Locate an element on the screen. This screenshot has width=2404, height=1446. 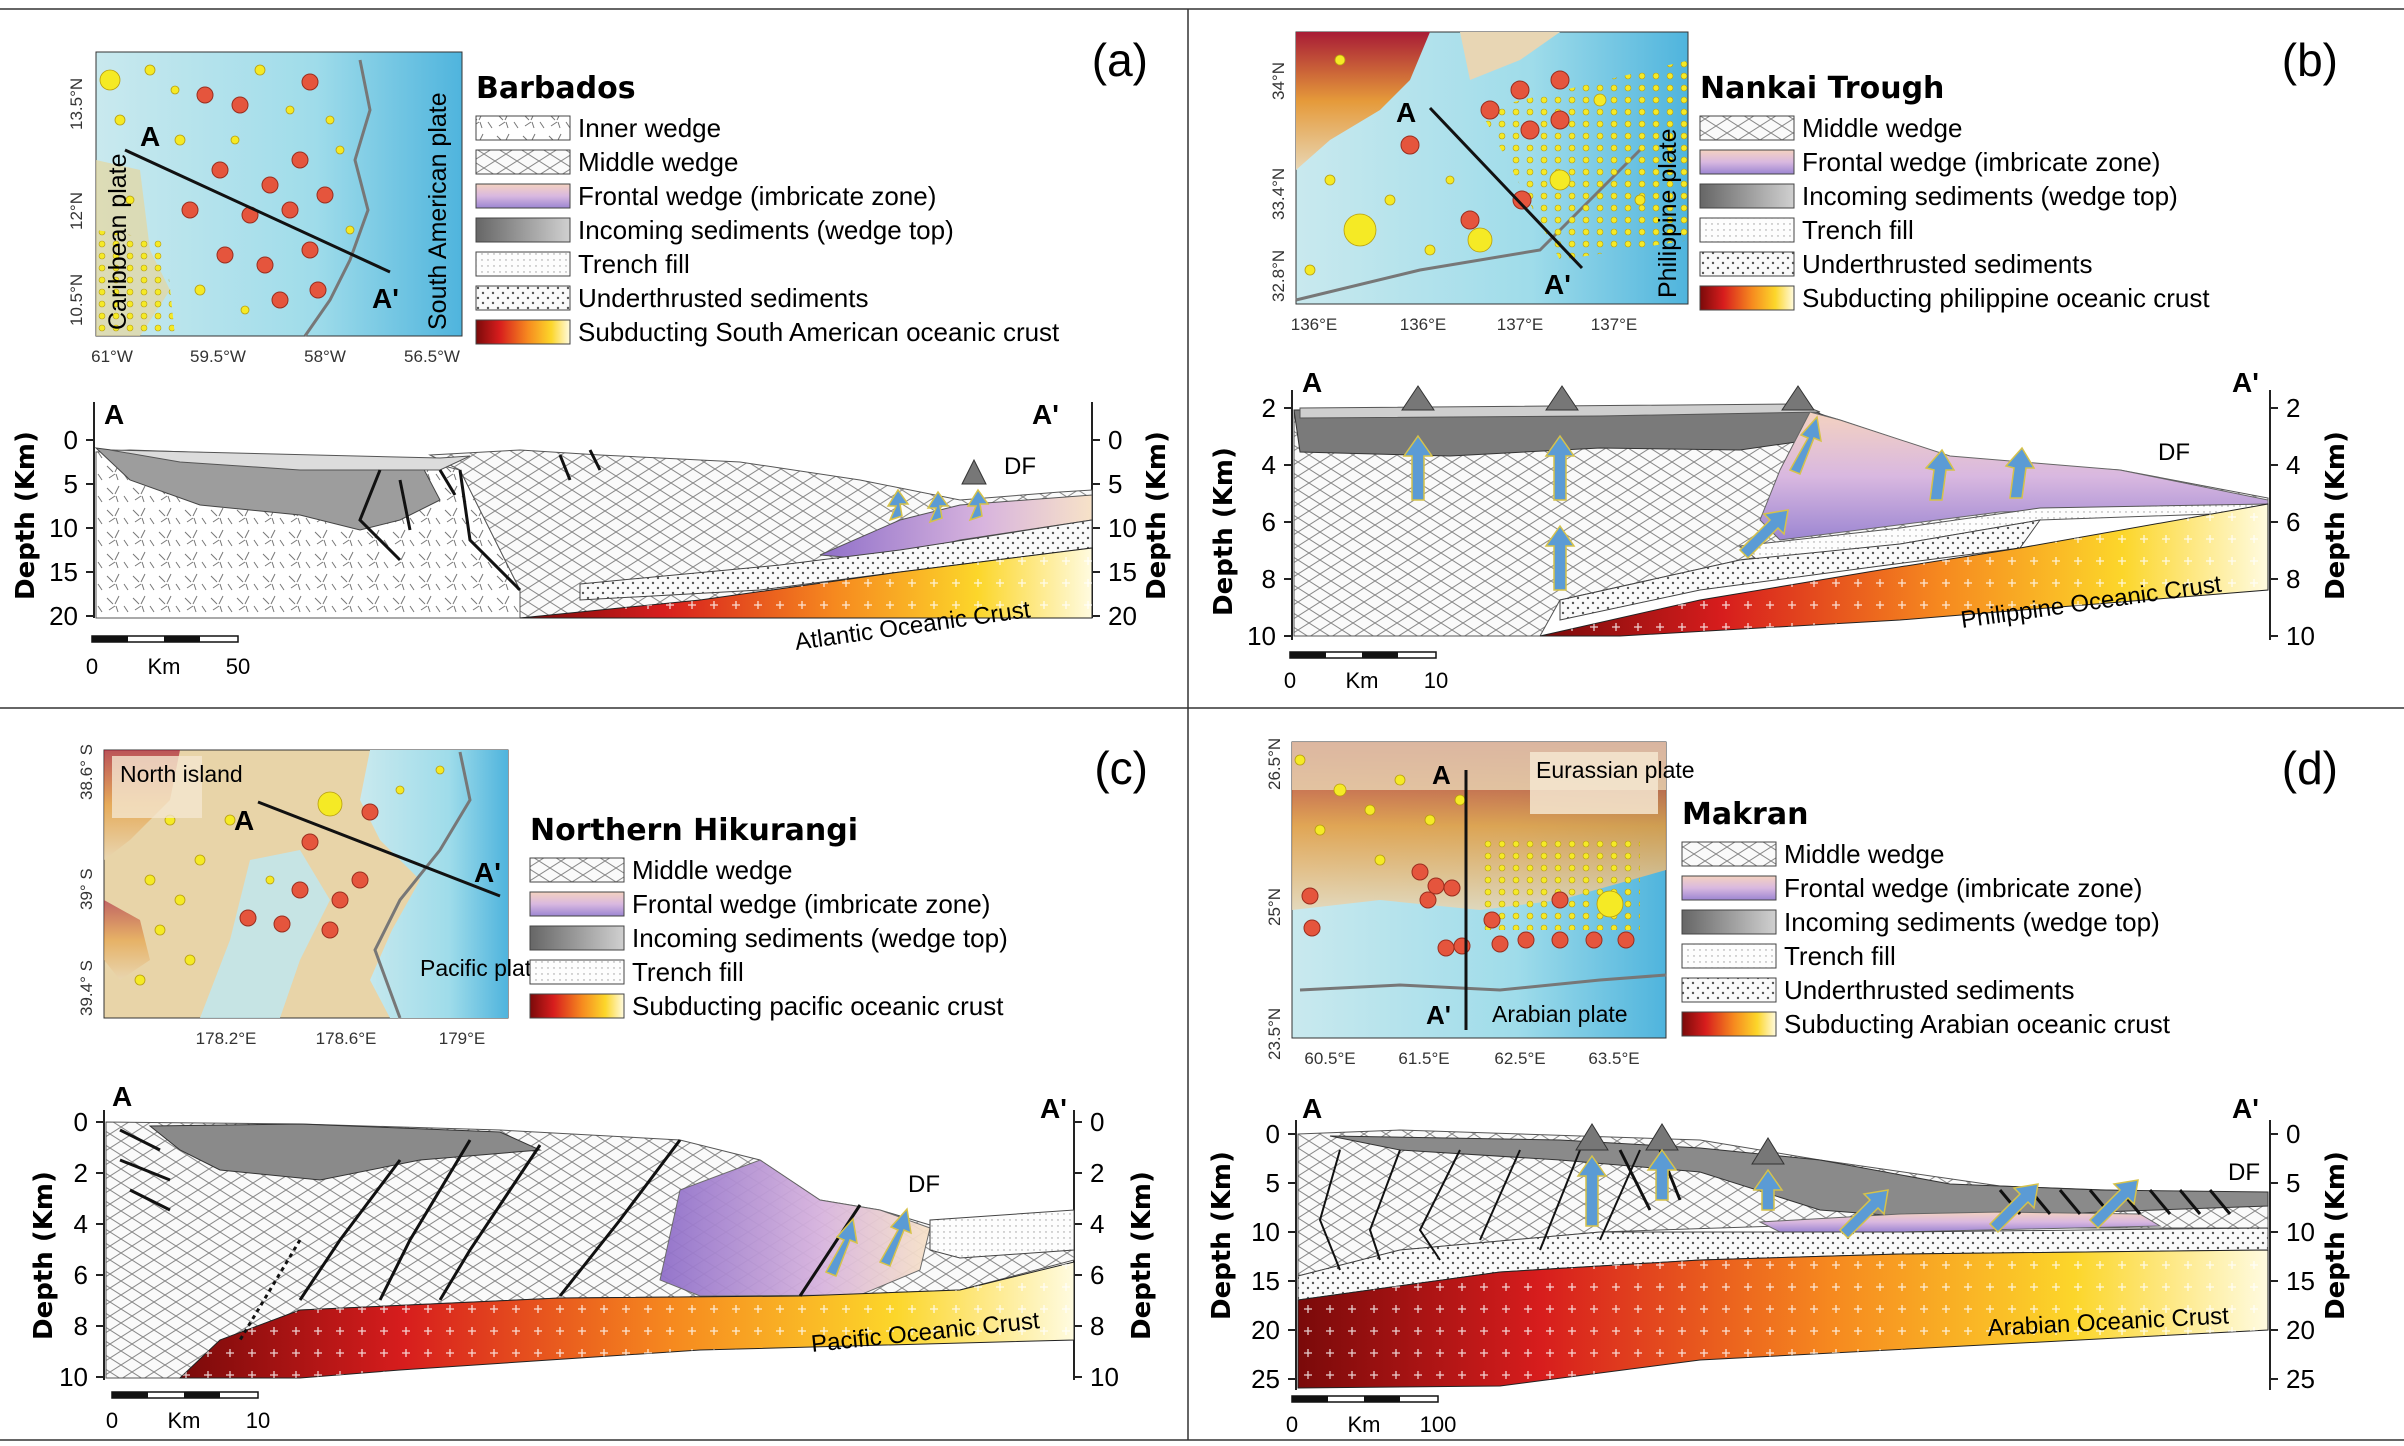
df-label: DF is located at coordinates (2244, 1172).